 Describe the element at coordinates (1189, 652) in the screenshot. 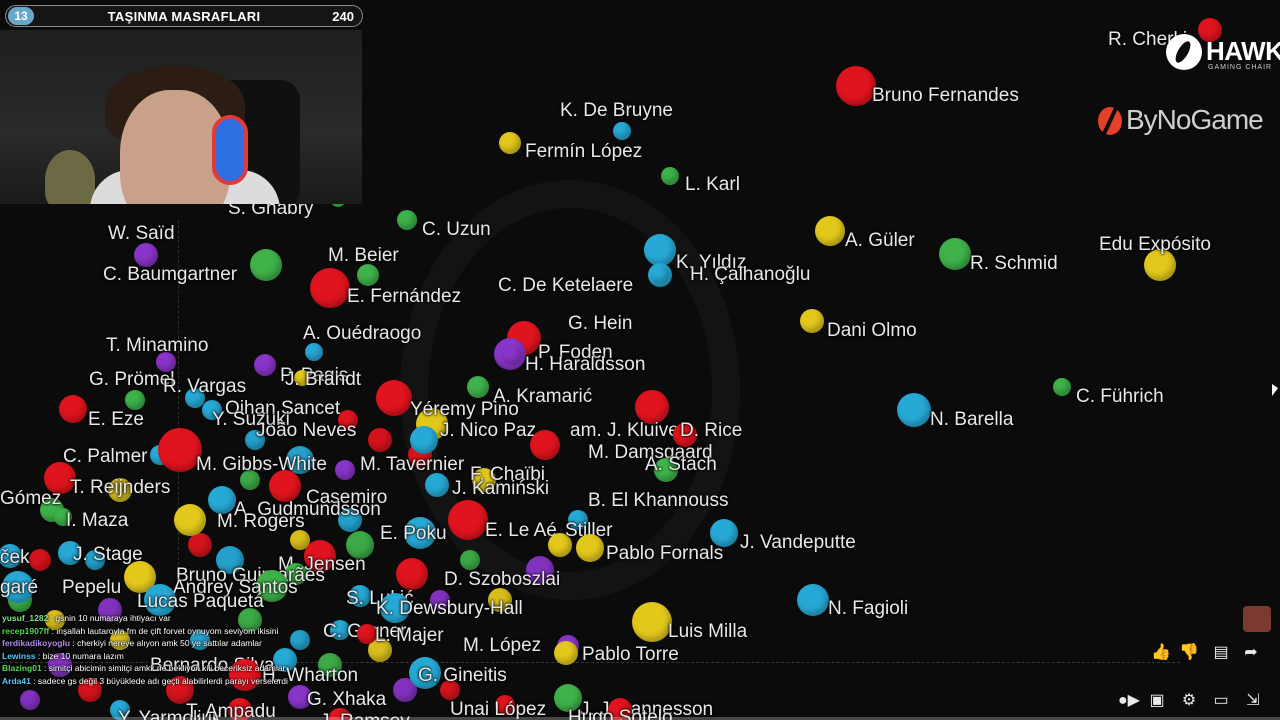

I see `thumbs-down-icon: 👎` at that location.